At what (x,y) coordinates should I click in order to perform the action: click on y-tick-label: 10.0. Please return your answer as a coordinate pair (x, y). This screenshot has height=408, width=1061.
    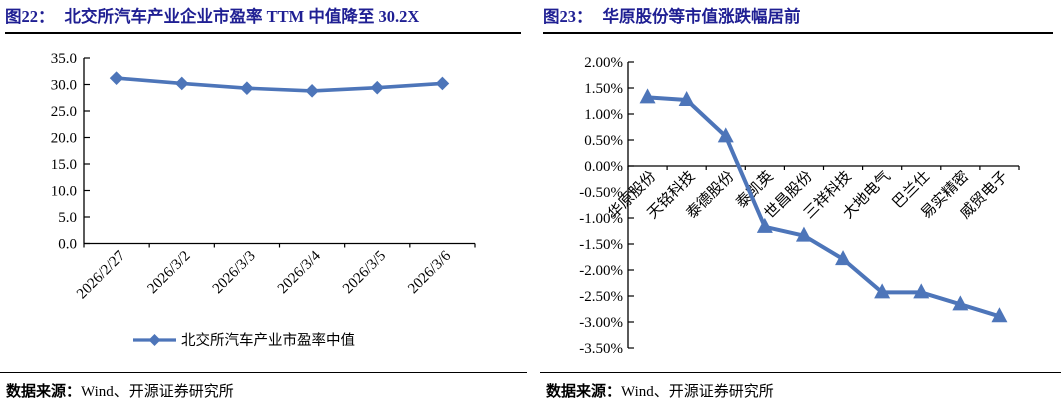
    Looking at the image, I should click on (64, 192).